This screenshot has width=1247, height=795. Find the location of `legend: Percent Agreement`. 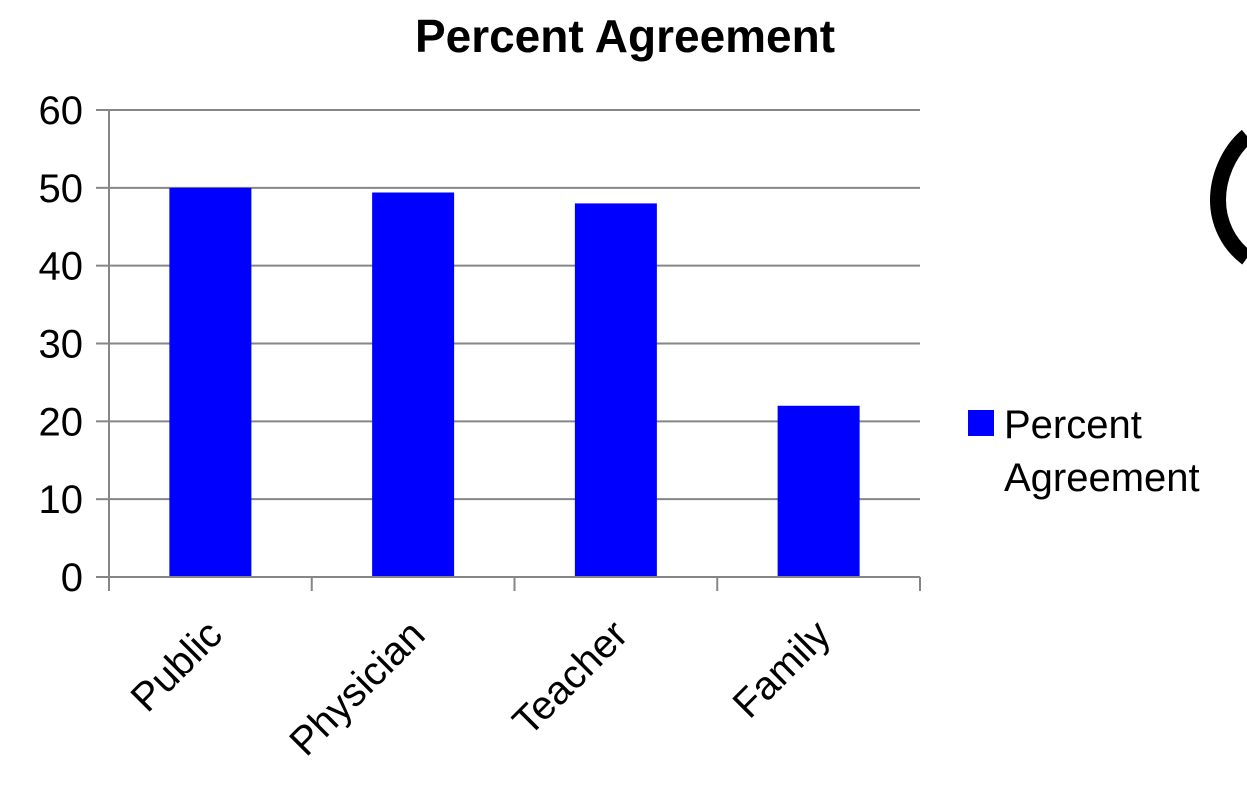

legend: Percent Agreement is located at coordinates (1084, 451).